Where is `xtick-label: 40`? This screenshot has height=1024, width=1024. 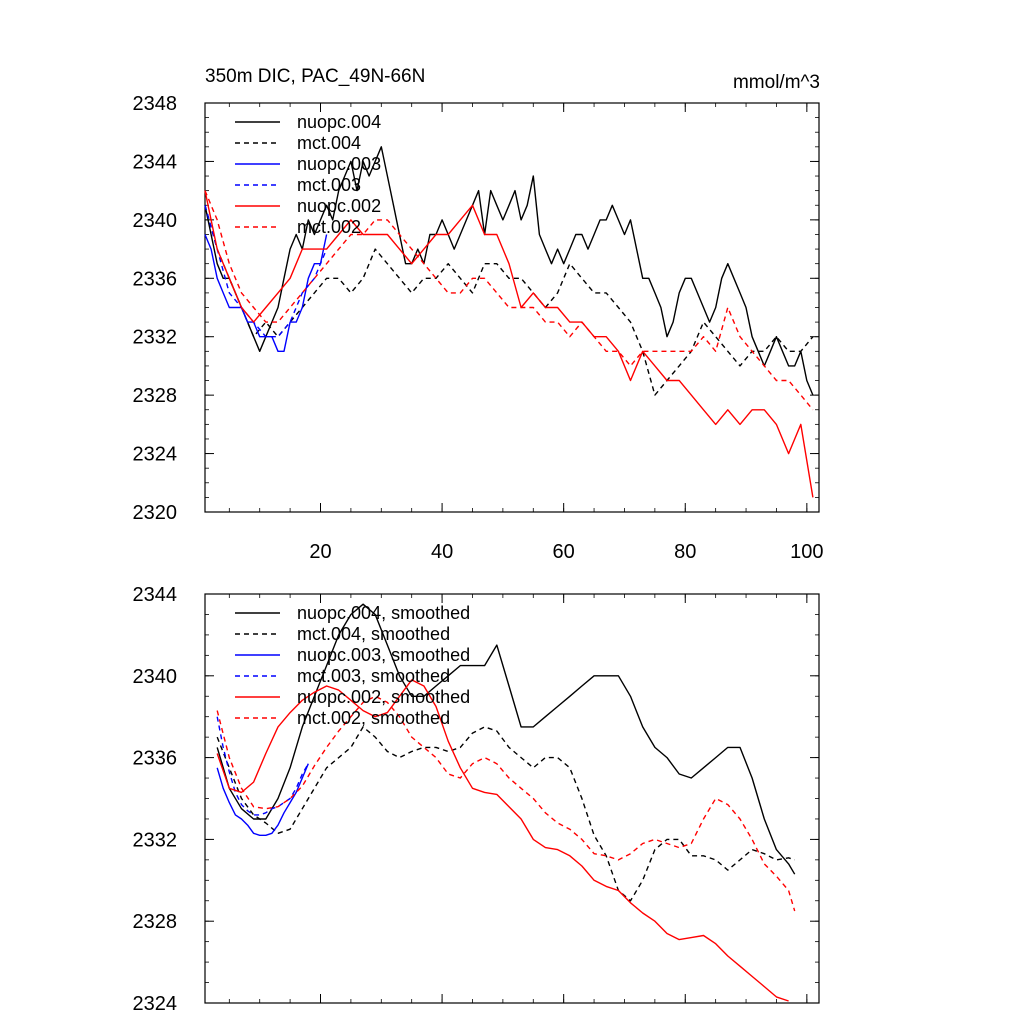
xtick-label: 40 is located at coordinates (442, 552).